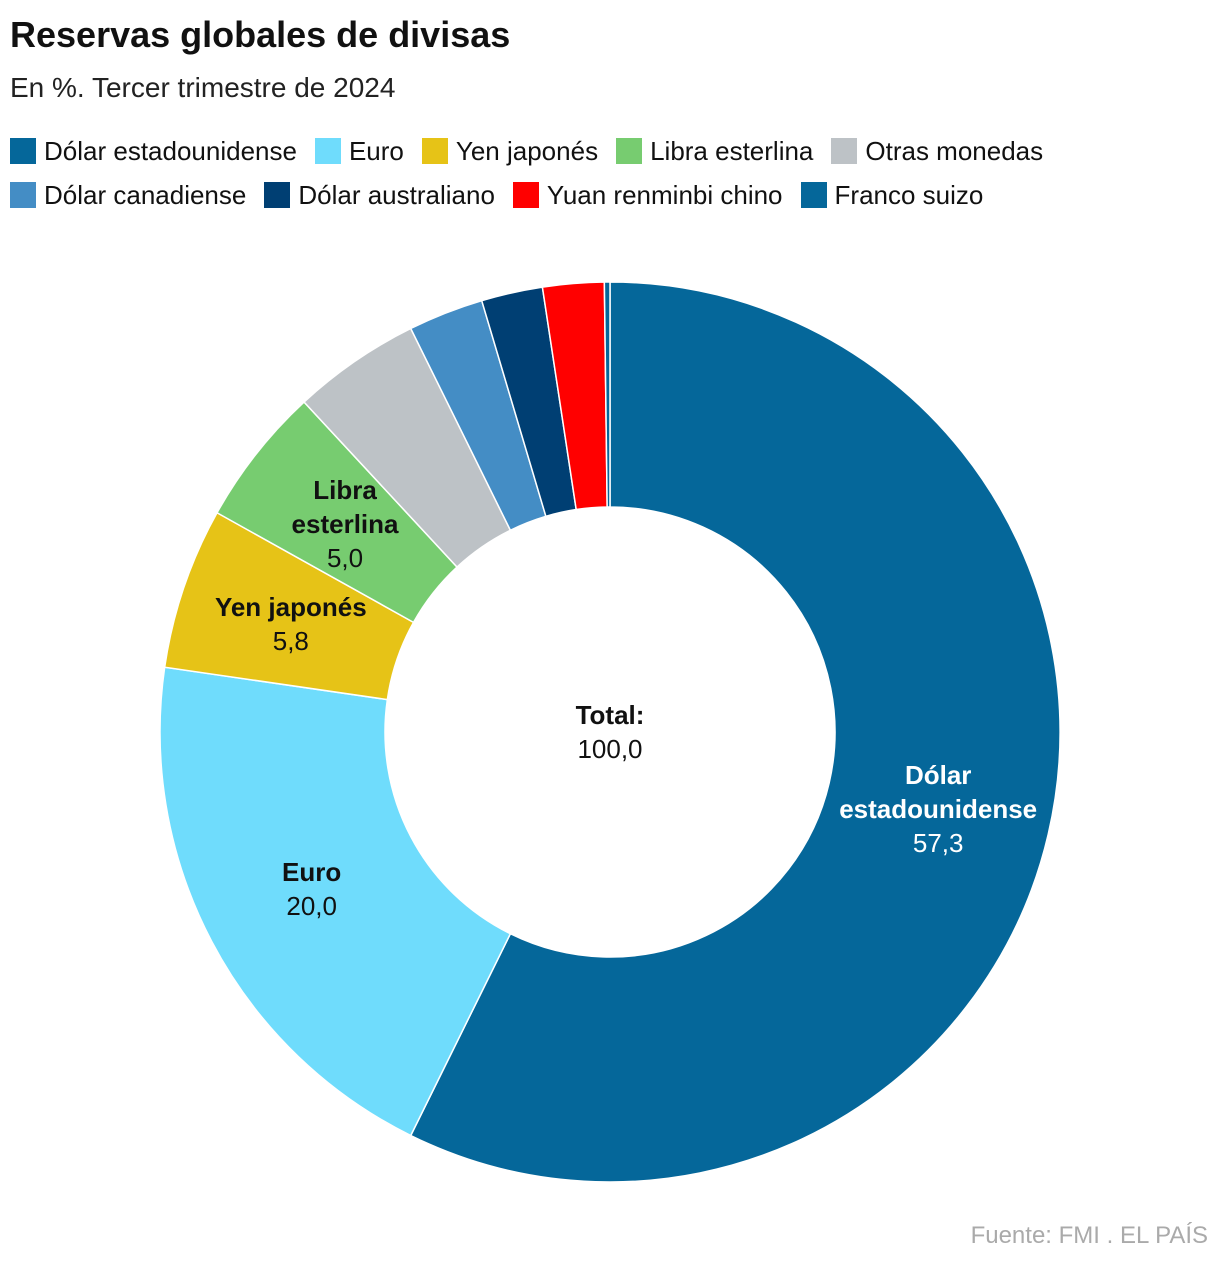  I want to click on center-title: Total:, so click(610, 715).